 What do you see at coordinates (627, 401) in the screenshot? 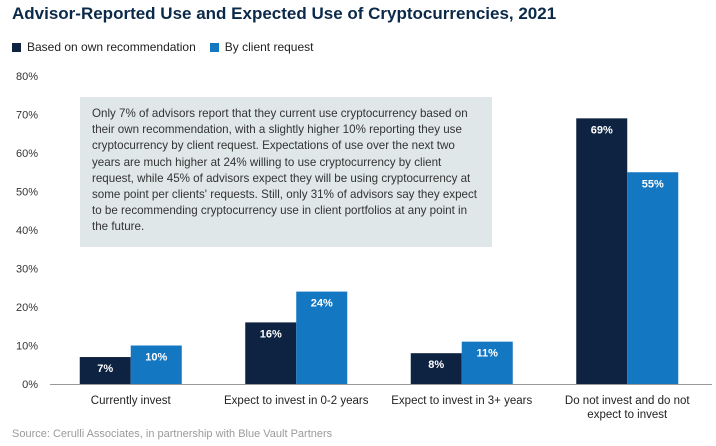
I see `x-tick-label: Do not invest and do not` at bounding box center [627, 401].